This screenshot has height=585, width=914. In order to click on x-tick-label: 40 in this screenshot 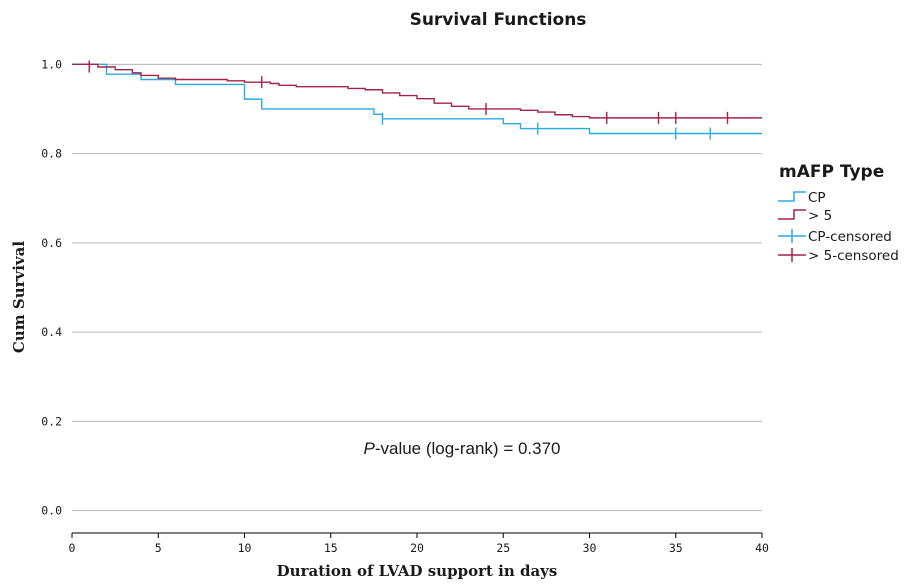, I will do `click(762, 548)`.